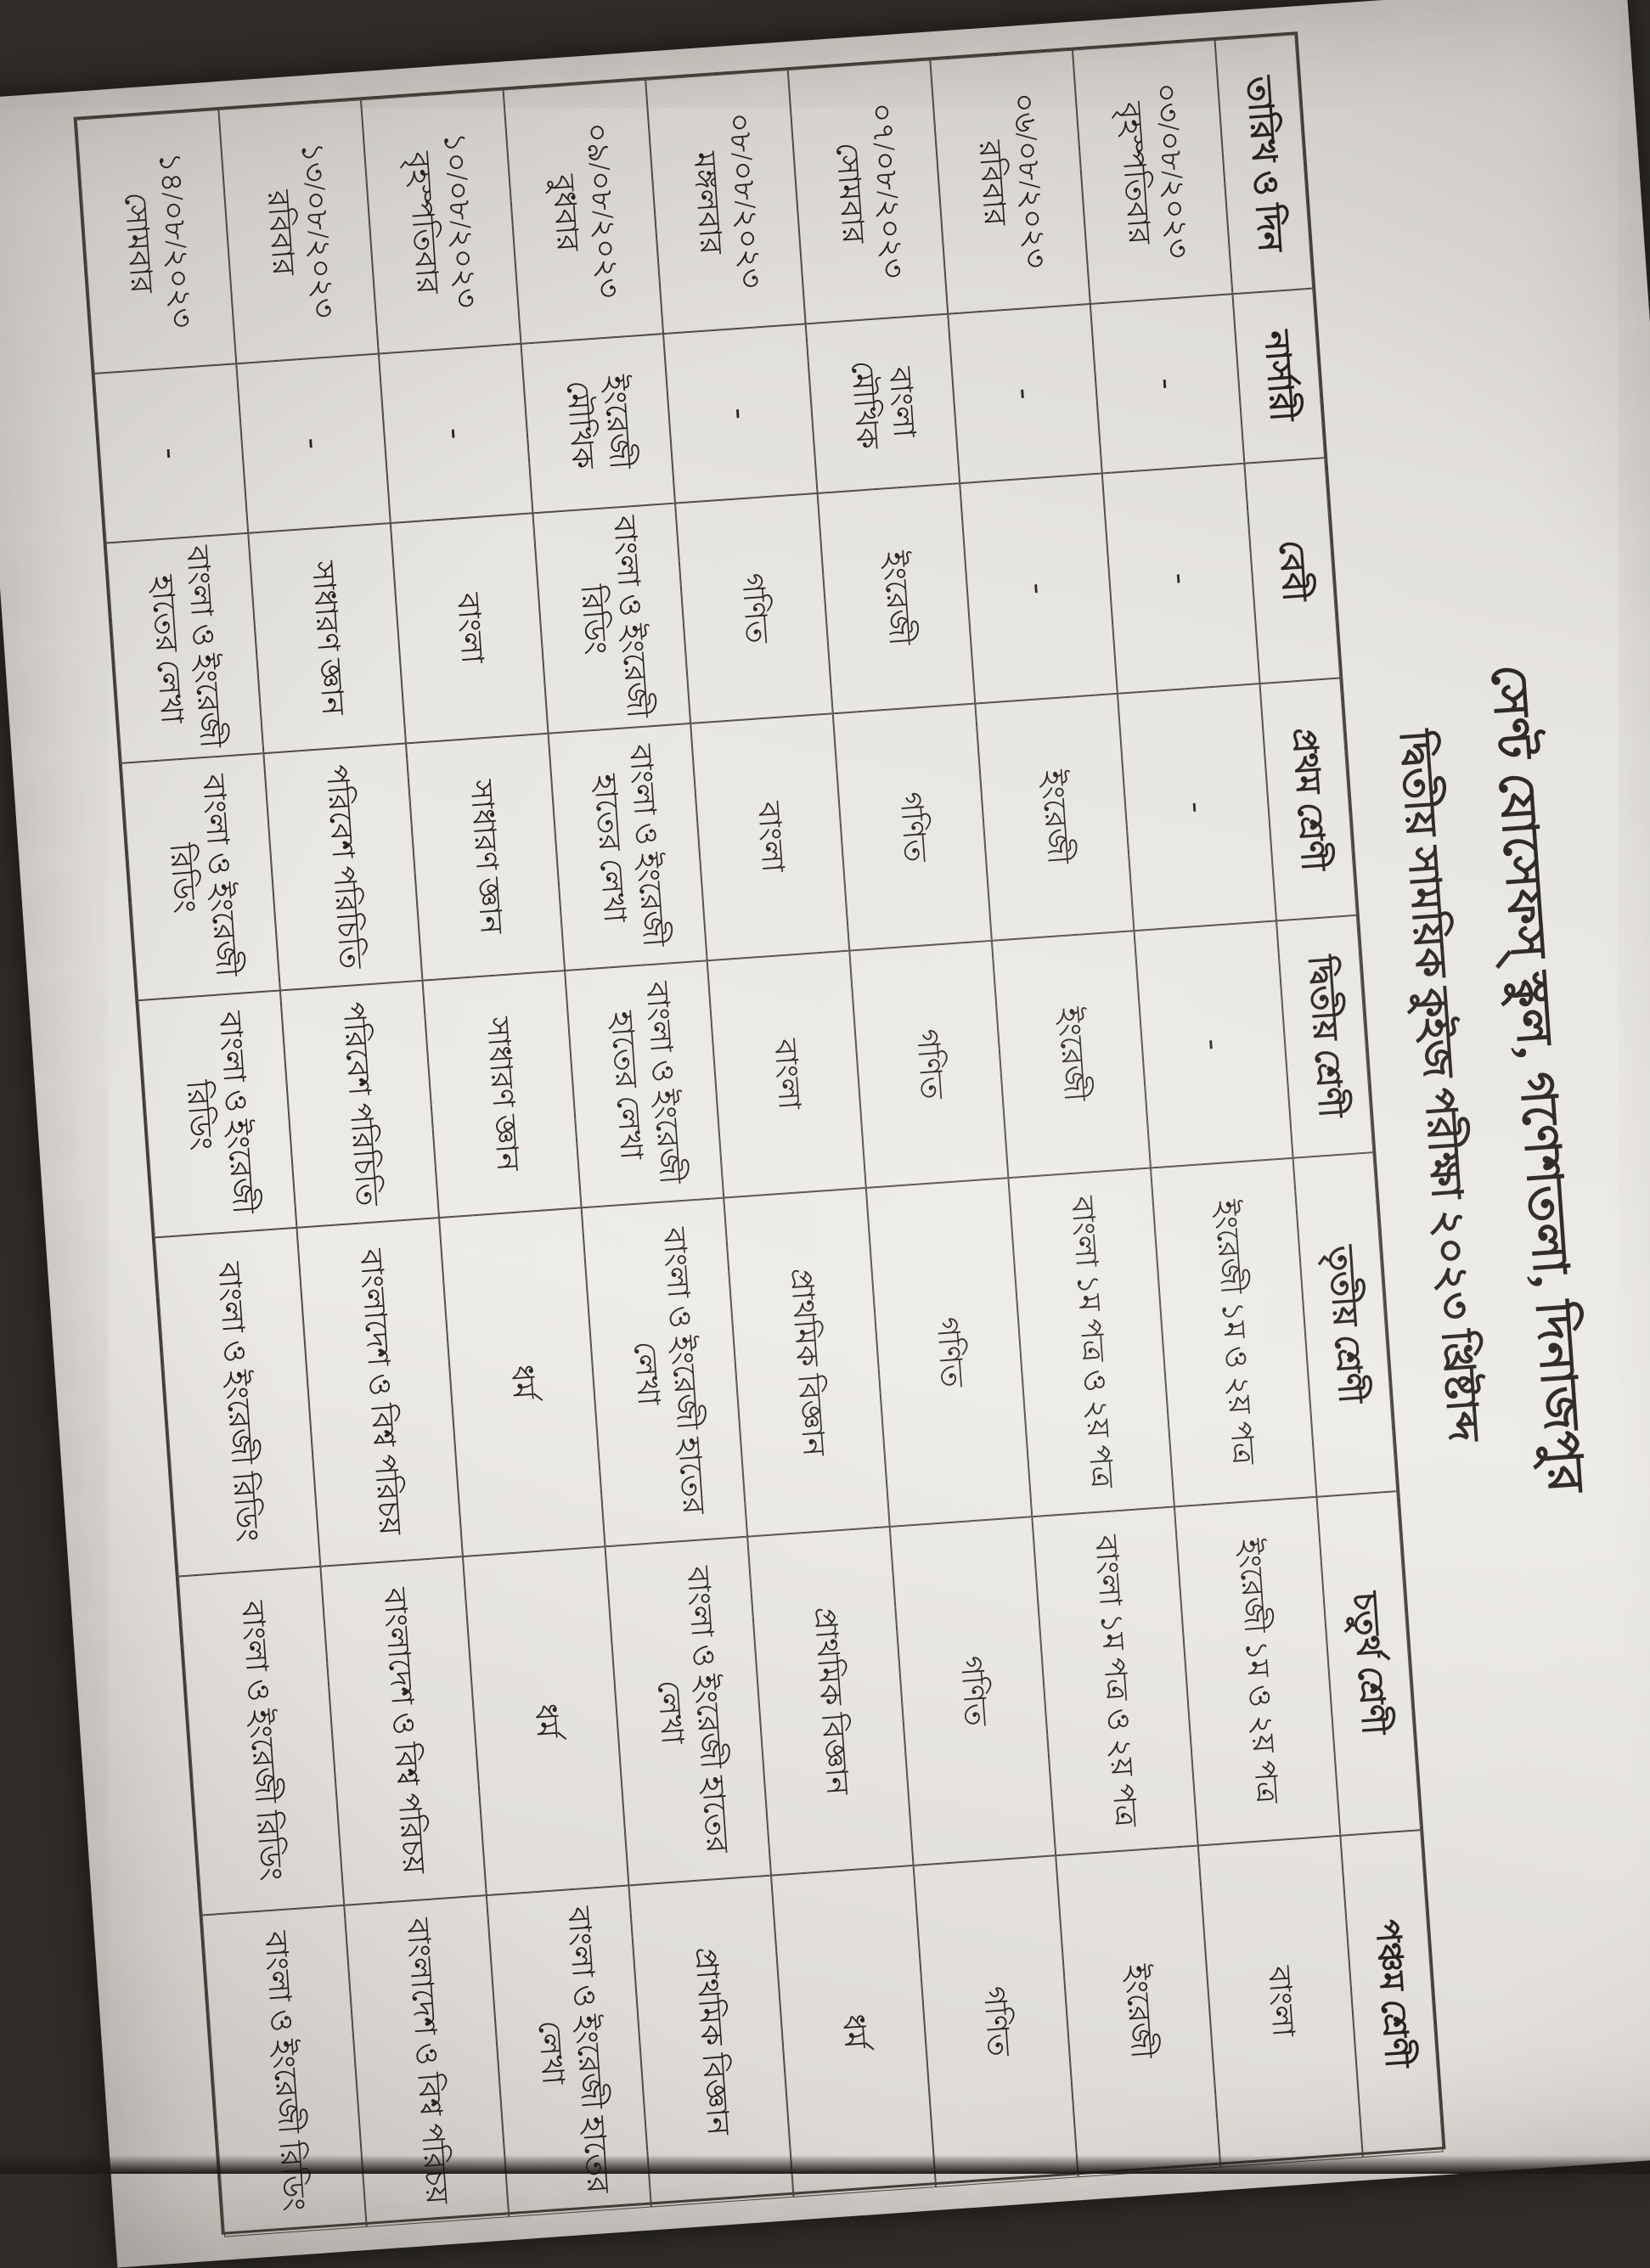 The height and width of the screenshot is (2268, 1650). What do you see at coordinates (602, 210) in the screenshot?
I see `date-value: ০৯/০৮/২০২৩` at bounding box center [602, 210].